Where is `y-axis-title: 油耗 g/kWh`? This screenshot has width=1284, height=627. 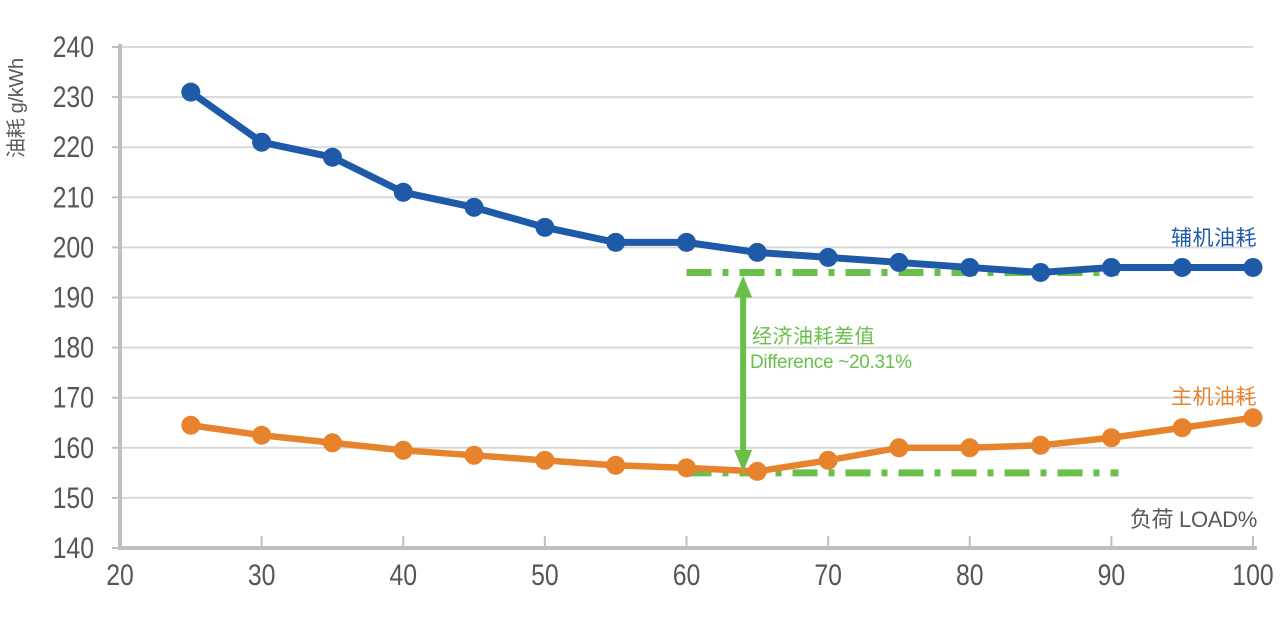
y-axis-title: 油耗 g/kWh is located at coordinates (17, 108).